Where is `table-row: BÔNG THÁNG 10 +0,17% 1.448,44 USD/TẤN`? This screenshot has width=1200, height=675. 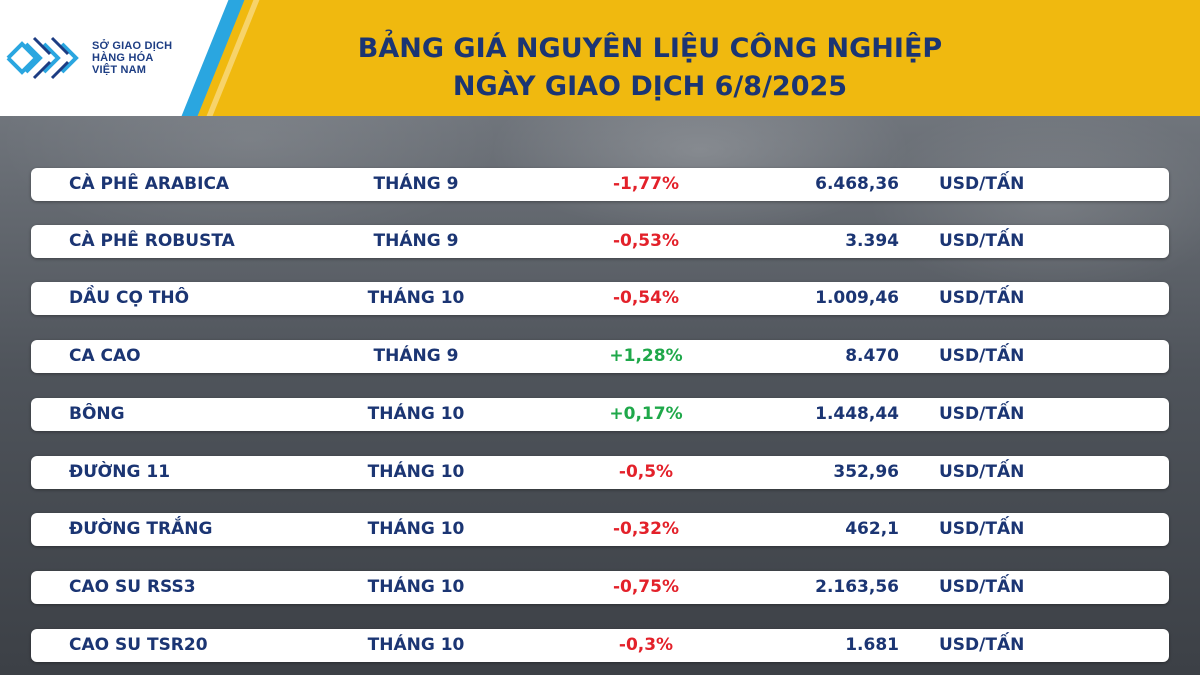
table-row: BÔNG THÁNG 10 +0,17% 1.448,44 USD/TẤN is located at coordinates (600, 414).